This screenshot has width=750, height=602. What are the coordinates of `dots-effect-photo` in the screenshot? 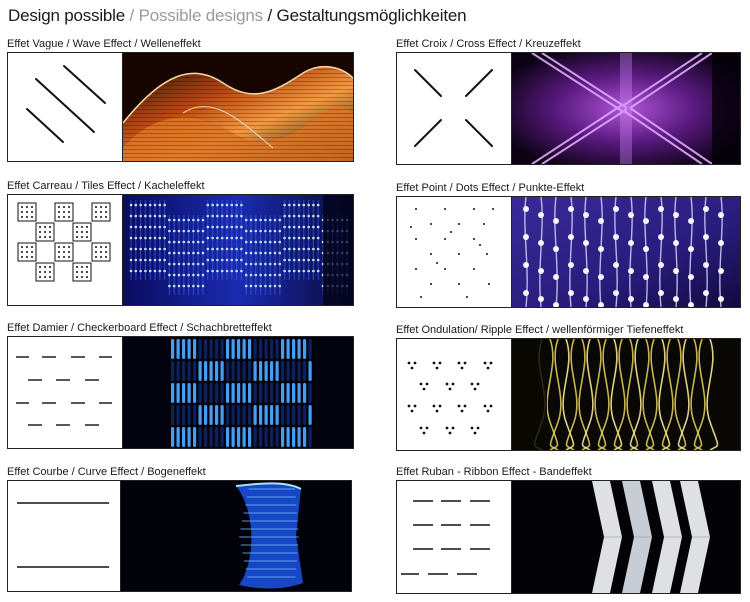 It's located at (626, 252).